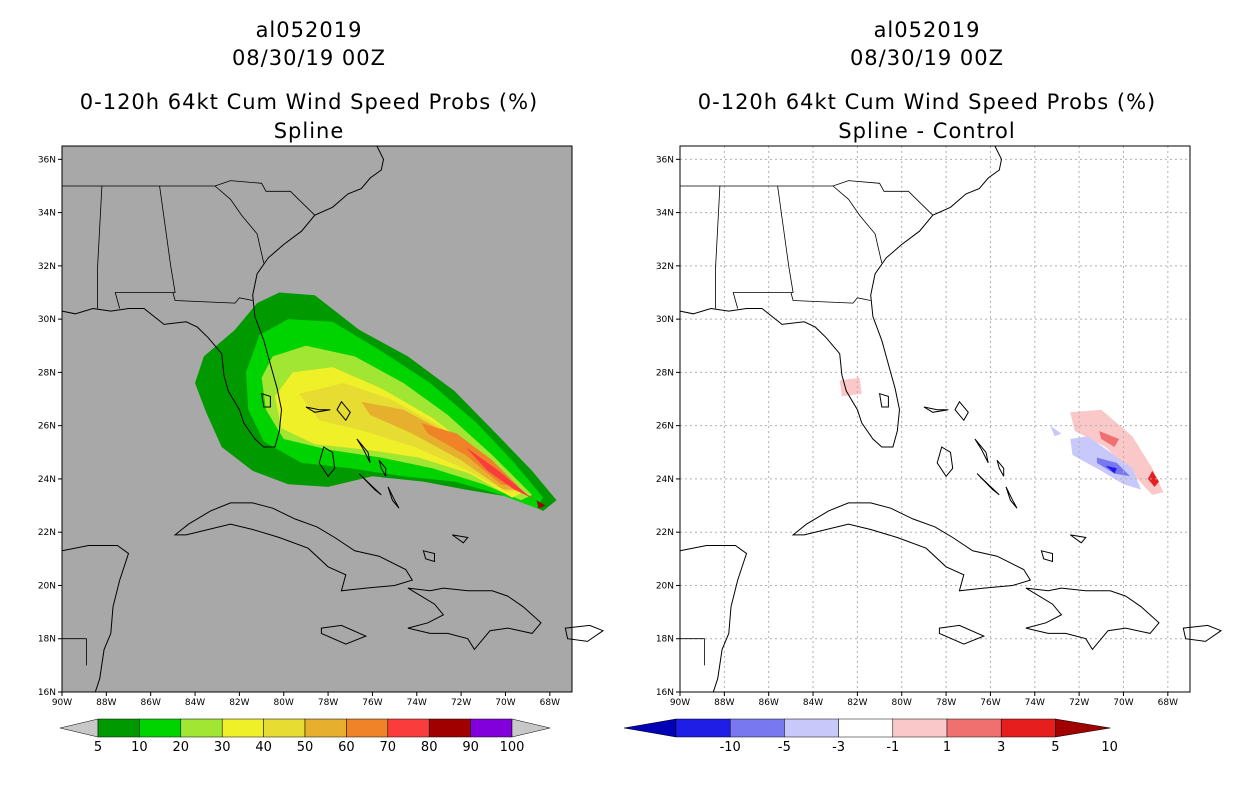 The height and width of the screenshot is (800, 1236). I want to click on colorbar-label: 5, so click(1055, 747).